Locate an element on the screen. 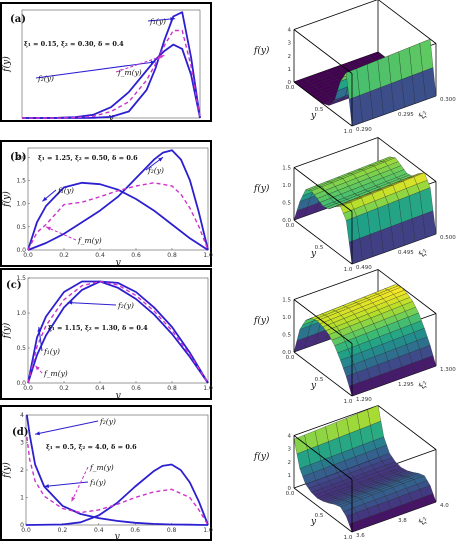  panel-params: ξ₁ = 1.15, ξ₂ = 1.30, δ = 0.4 is located at coordinates (98, 328).